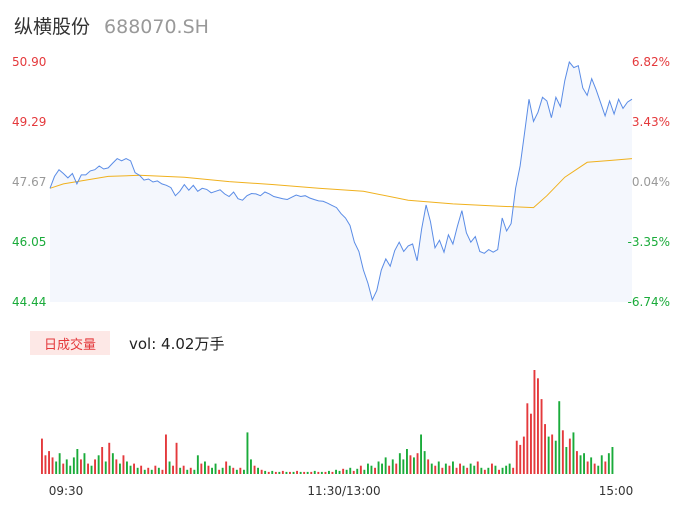  What do you see at coordinates (649, 242) in the screenshot?
I see `y-right-tick-label: -3.35%` at bounding box center [649, 242].